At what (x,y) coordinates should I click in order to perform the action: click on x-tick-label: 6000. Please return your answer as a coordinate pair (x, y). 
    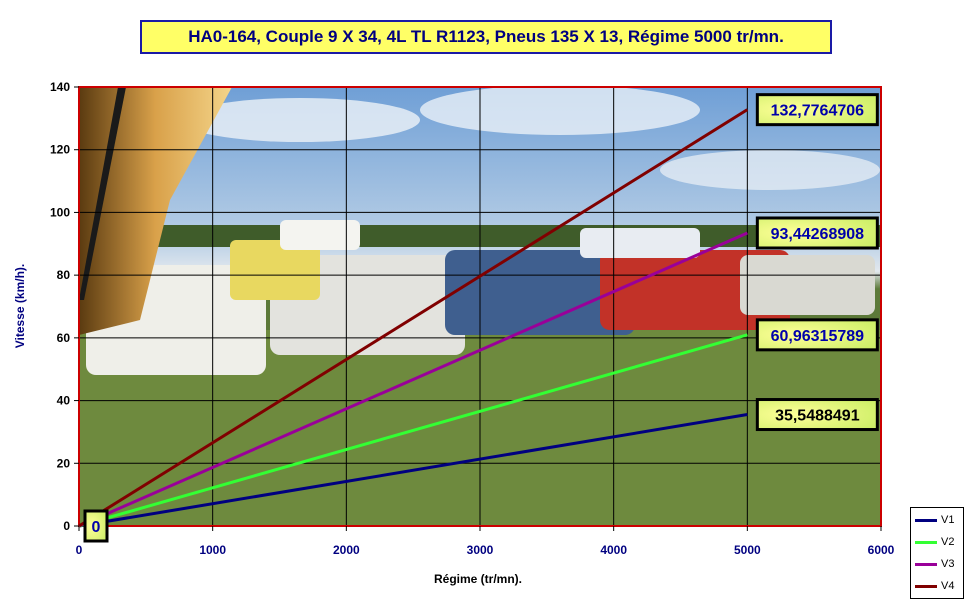
    Looking at the image, I should click on (881, 550).